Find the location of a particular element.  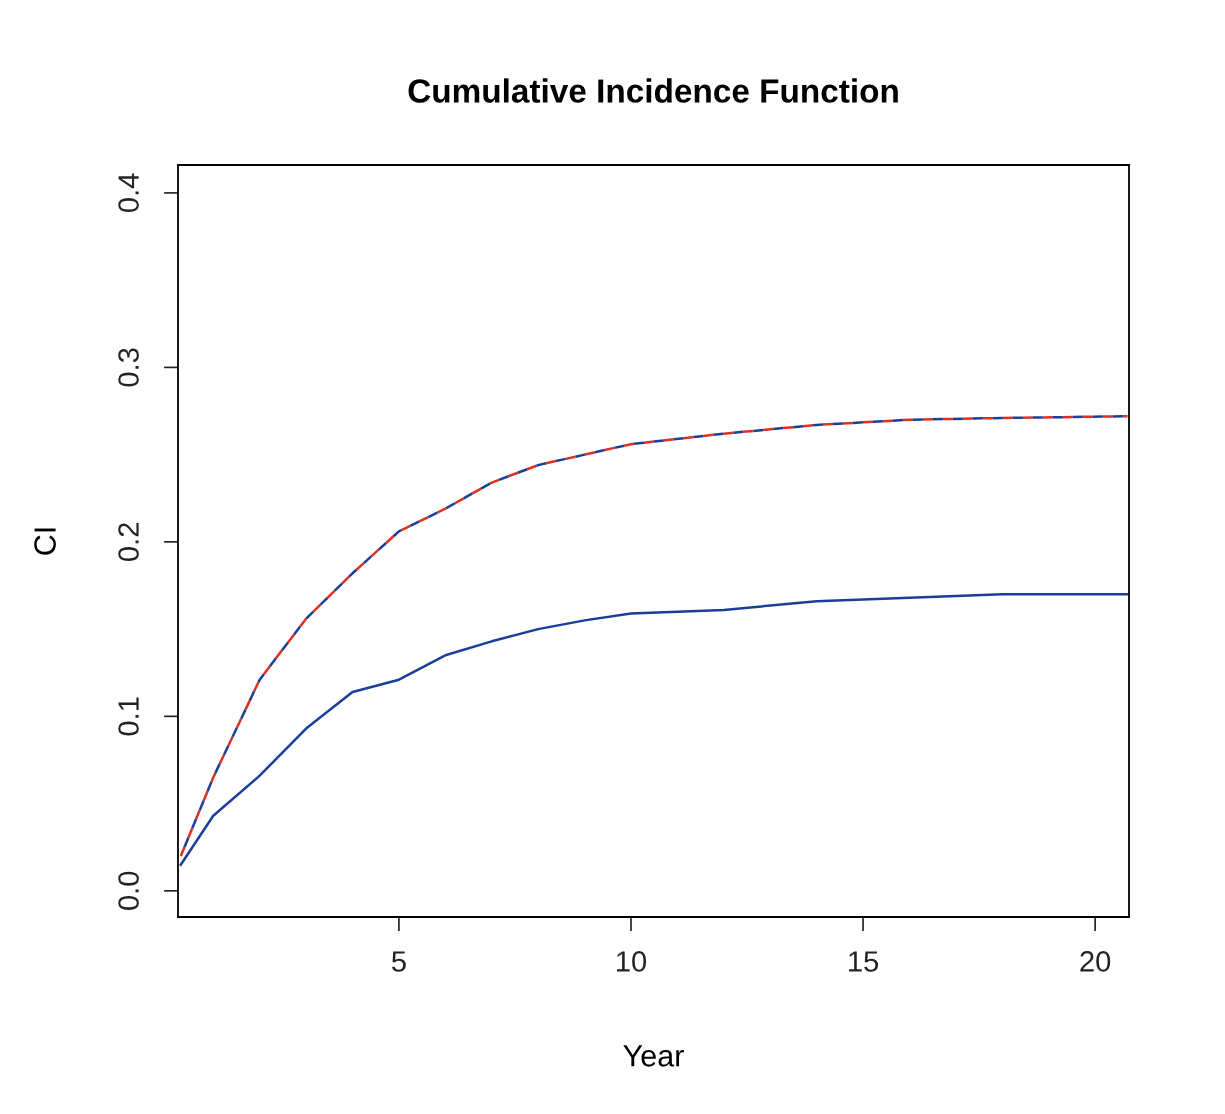

y-tick-label: 0.4 is located at coordinates (128, 193).